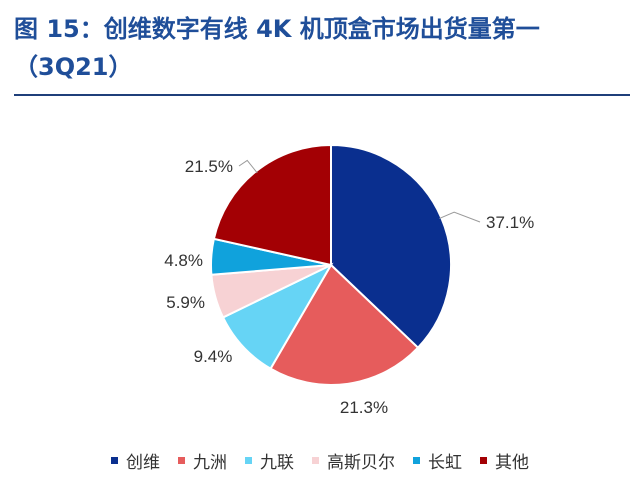  I want to click on pie-data-label: 5.9%, so click(185, 302).